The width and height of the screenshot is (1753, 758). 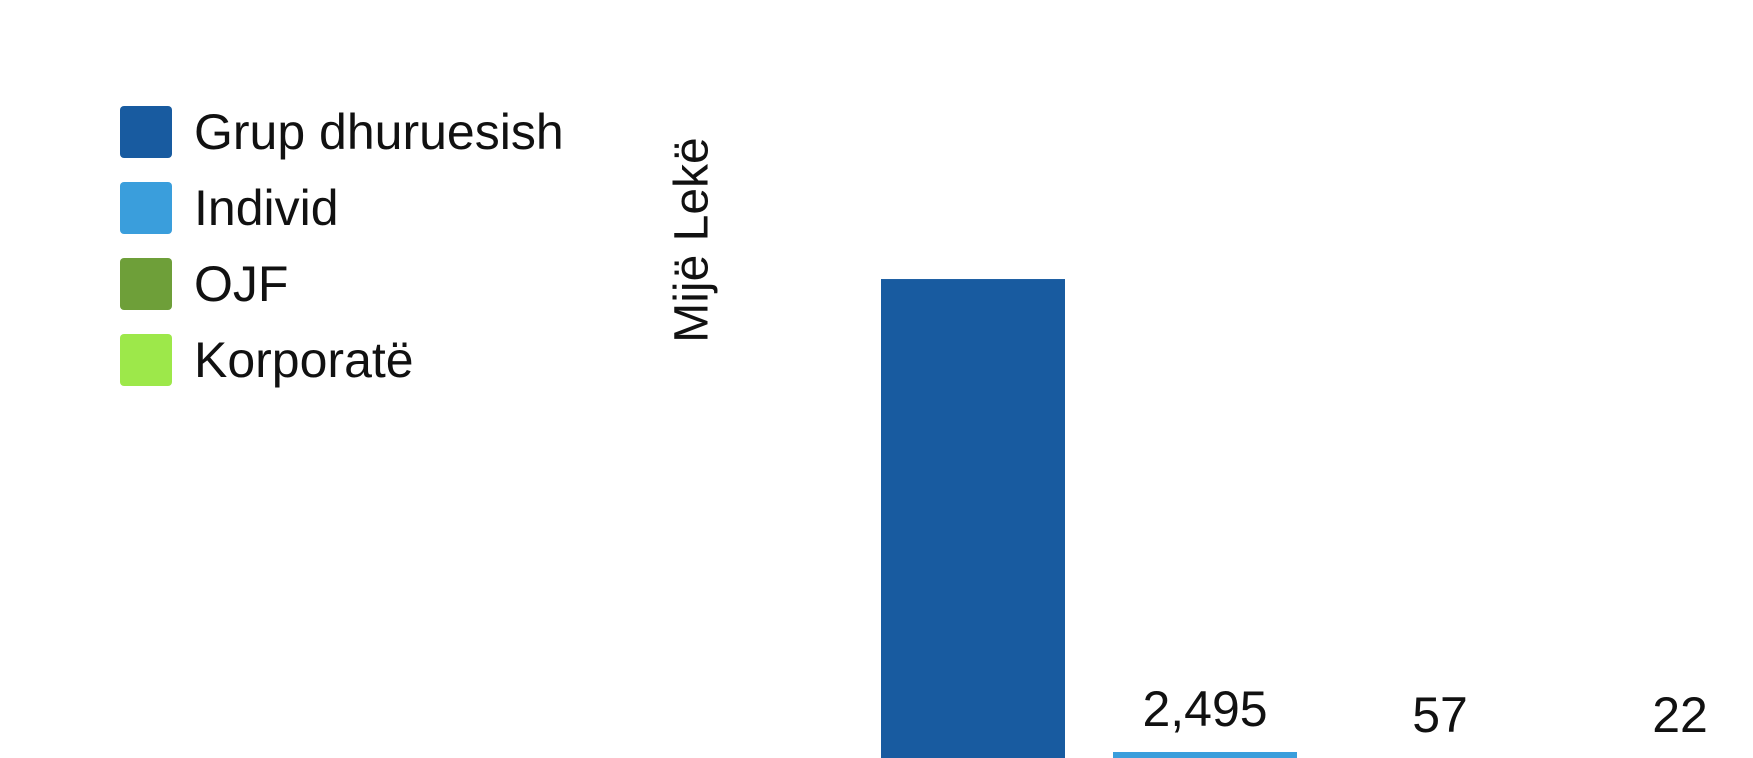 I want to click on data-label-1: 2,495, so click(x=1204, y=709).